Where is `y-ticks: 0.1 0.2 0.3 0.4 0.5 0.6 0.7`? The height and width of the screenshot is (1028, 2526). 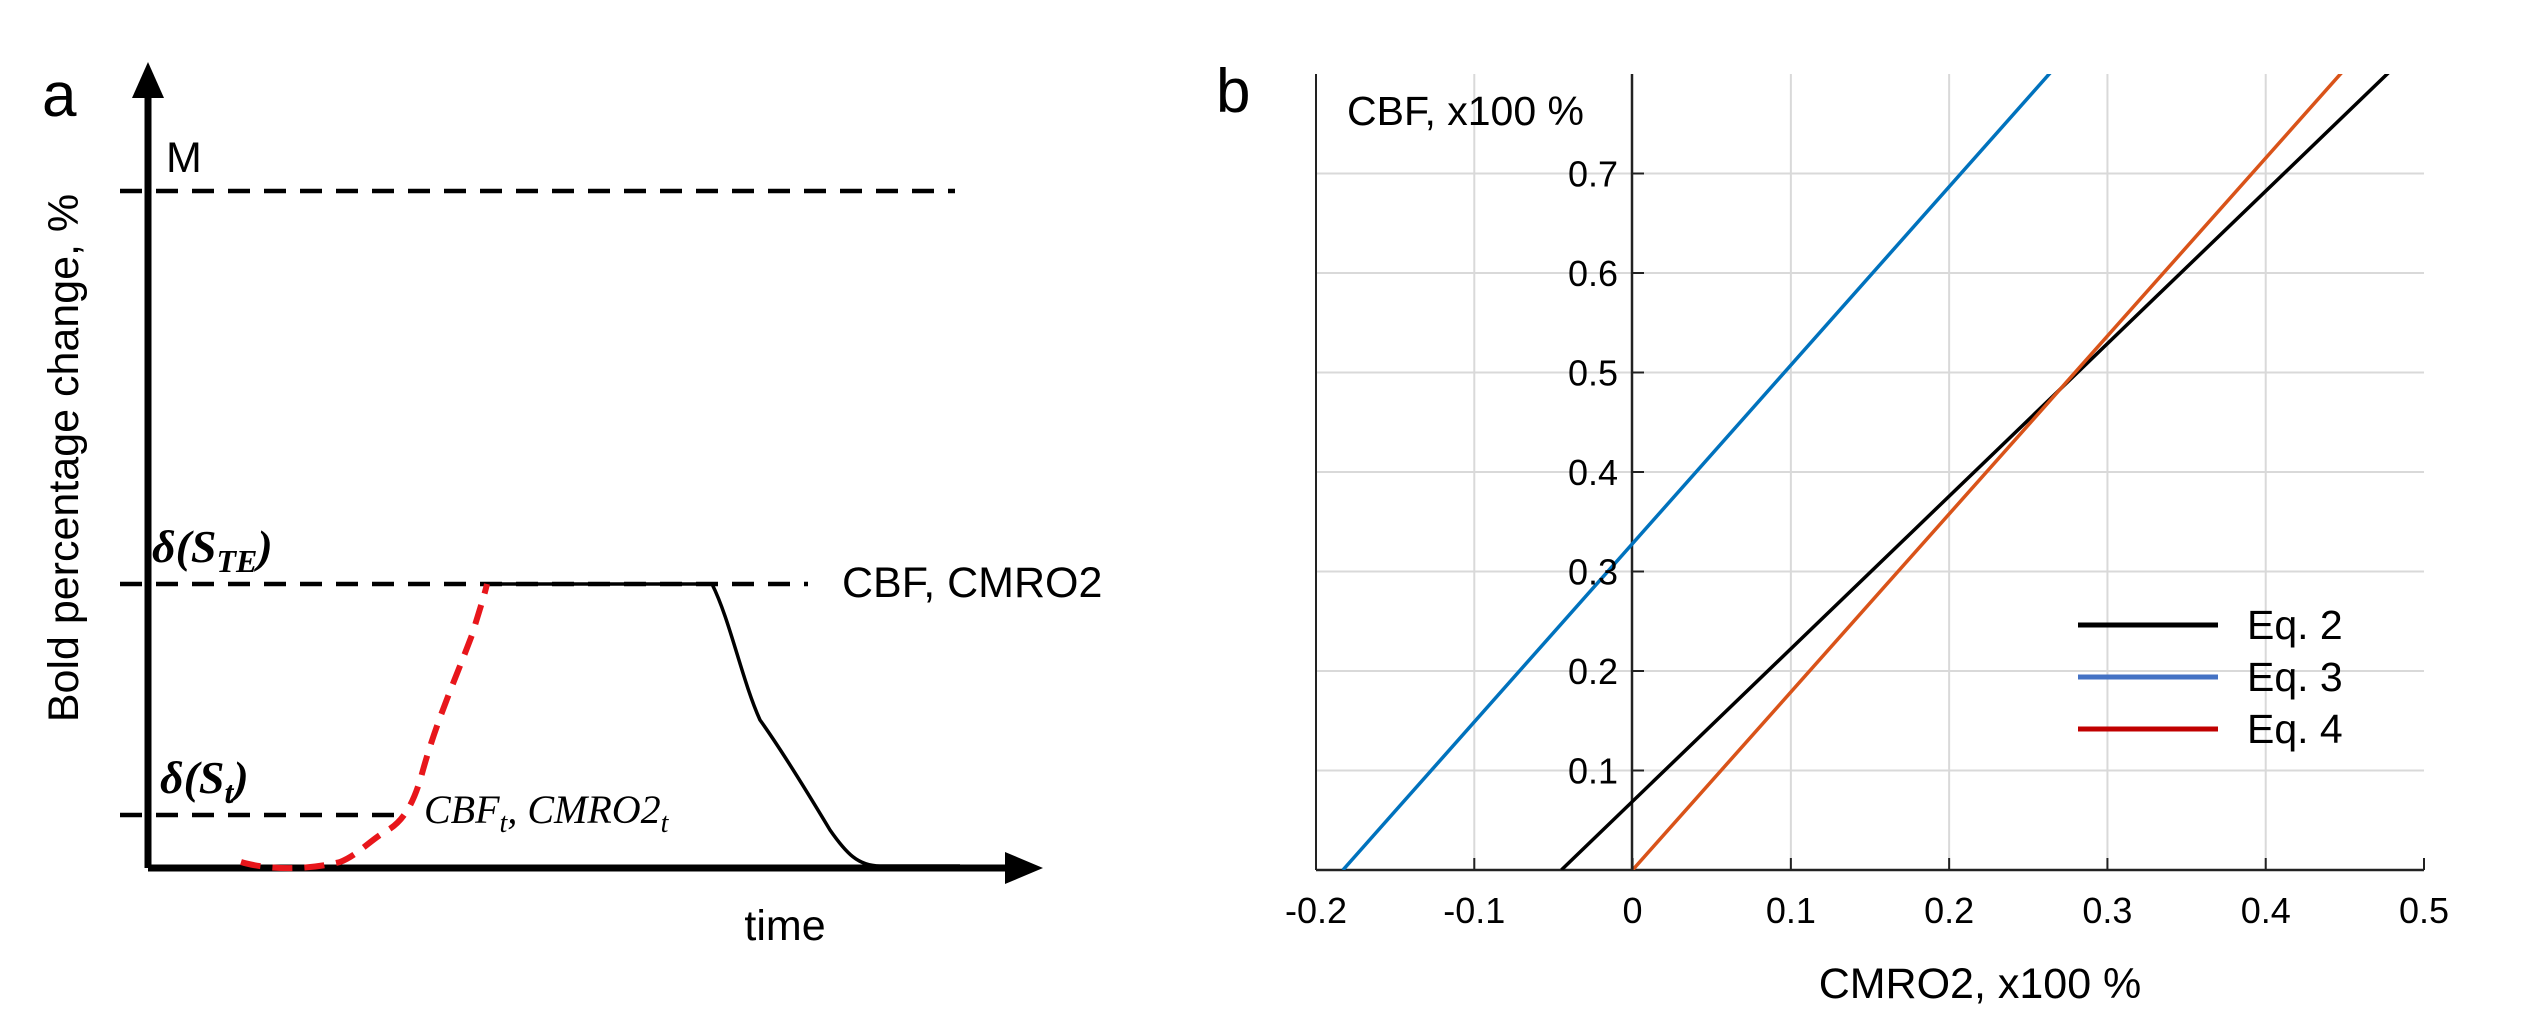
y-ticks: 0.1 0.2 0.3 0.4 0.5 0.6 0.7 is located at coordinates (1606, 473).